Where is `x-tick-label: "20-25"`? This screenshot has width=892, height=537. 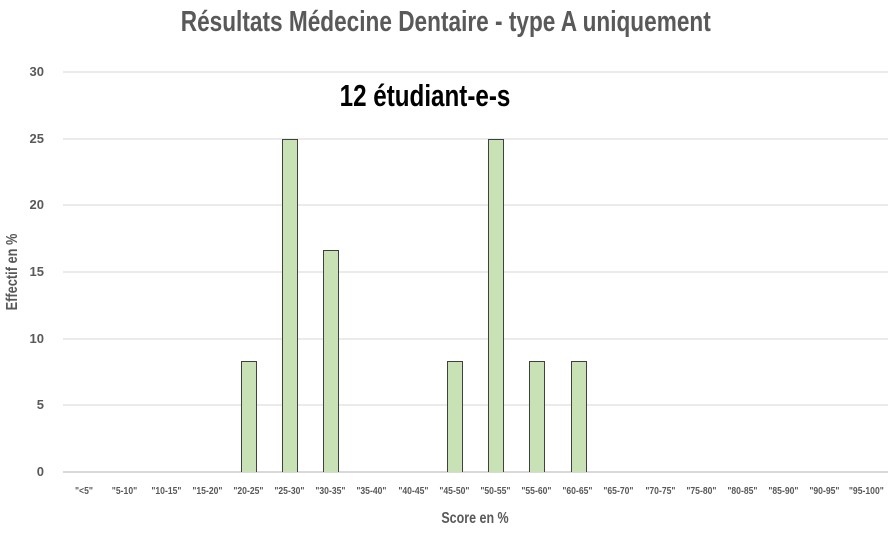
x-tick-label: "20-25" is located at coordinates (248, 491).